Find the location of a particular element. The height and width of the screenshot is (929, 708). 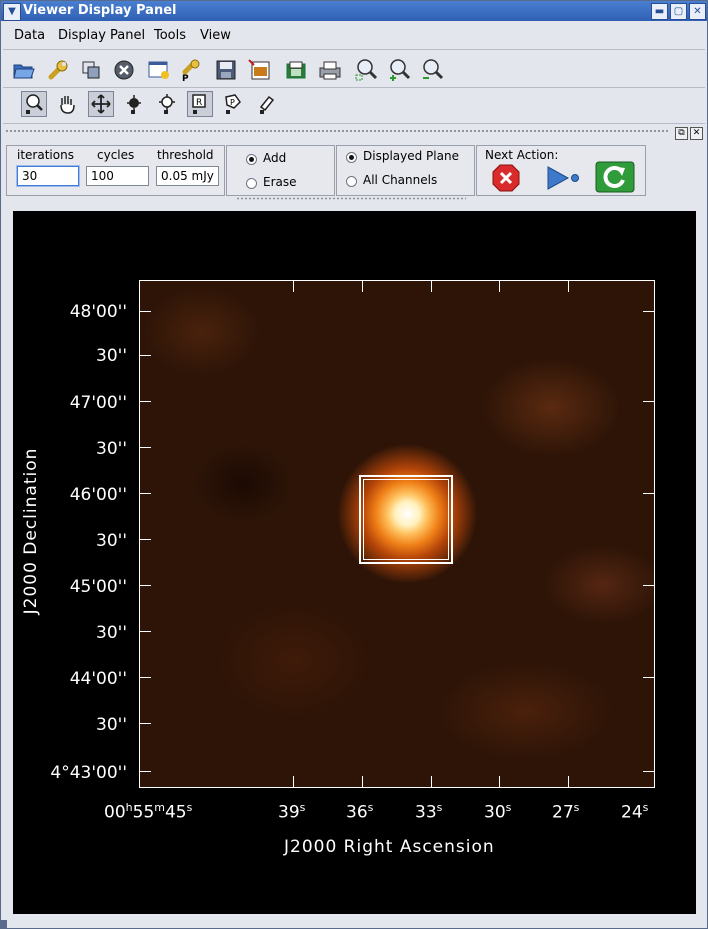

next-action-label: Next Action: is located at coordinates (522, 155).